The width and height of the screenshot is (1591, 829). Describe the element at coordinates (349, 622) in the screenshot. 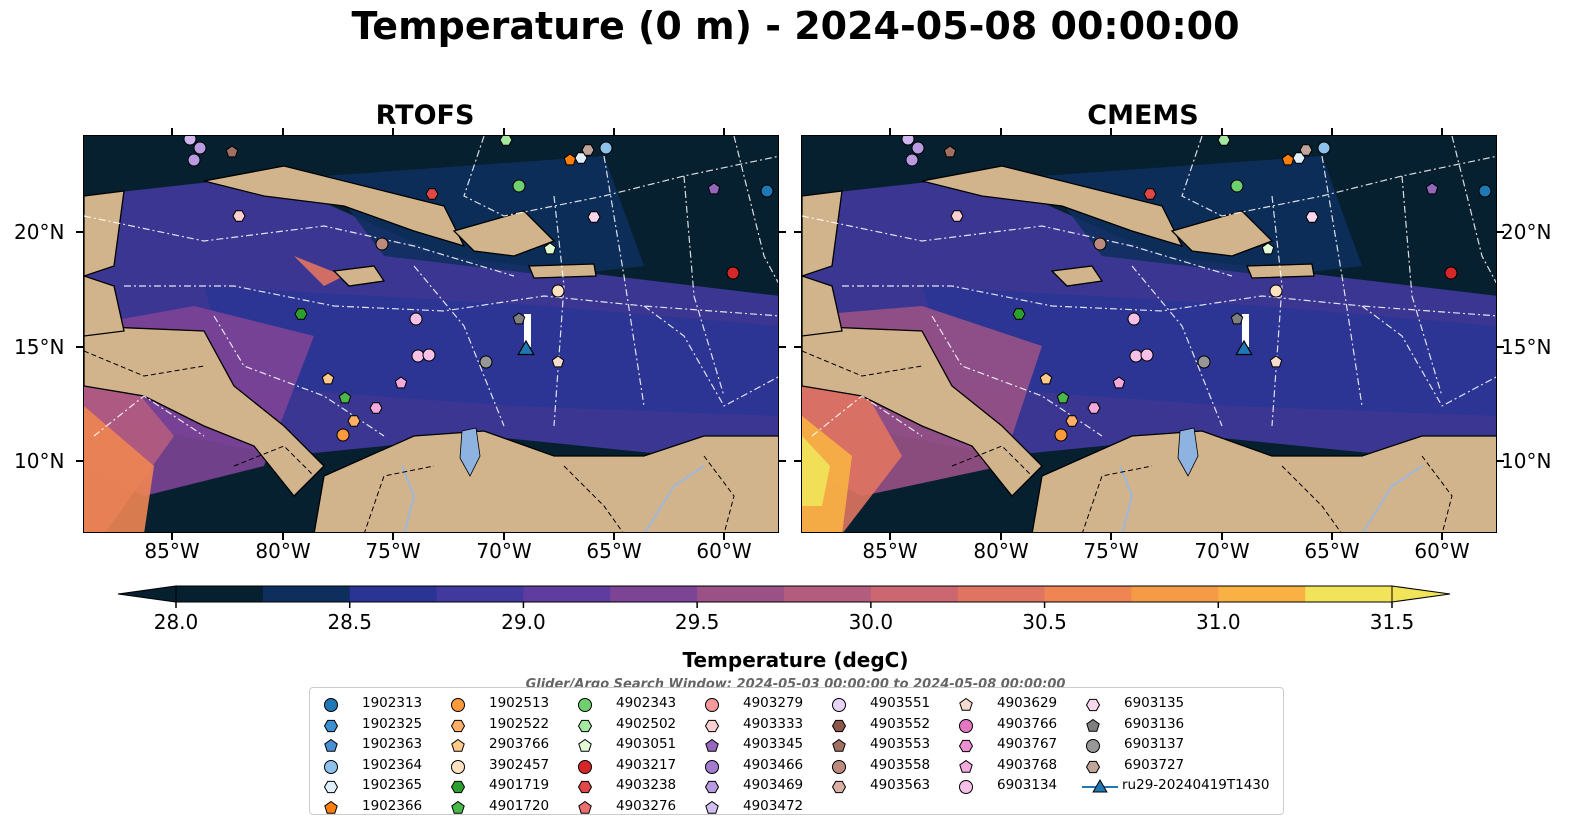

I see `colorbar-tick-label: 28.5` at that location.